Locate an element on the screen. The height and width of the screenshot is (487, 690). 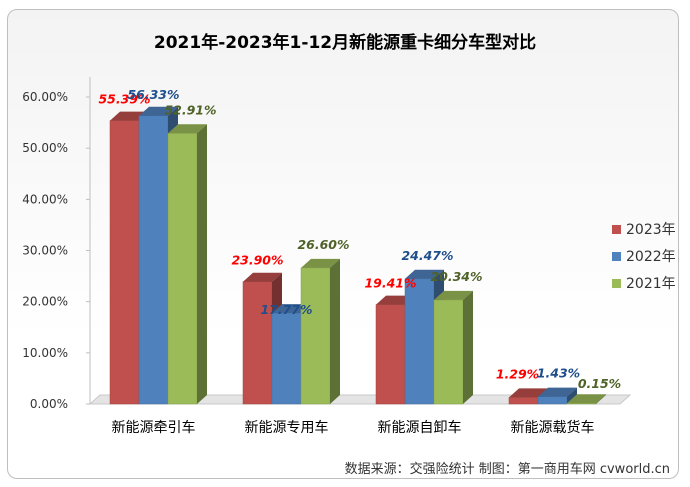
legend-label: 2023年 is located at coordinates (651, 230).